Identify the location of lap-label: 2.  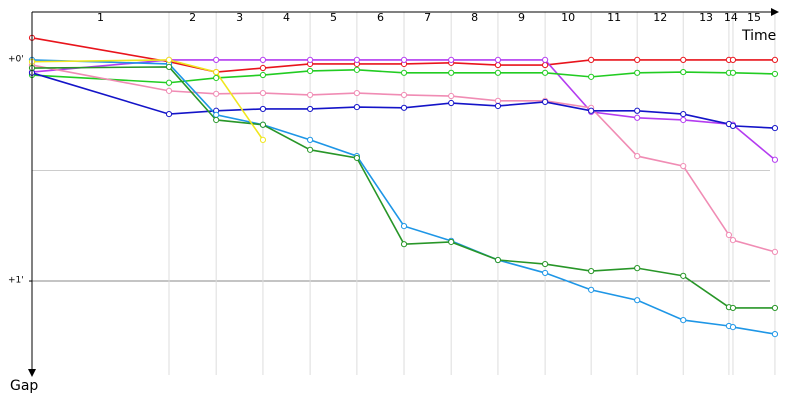
(192, 17).